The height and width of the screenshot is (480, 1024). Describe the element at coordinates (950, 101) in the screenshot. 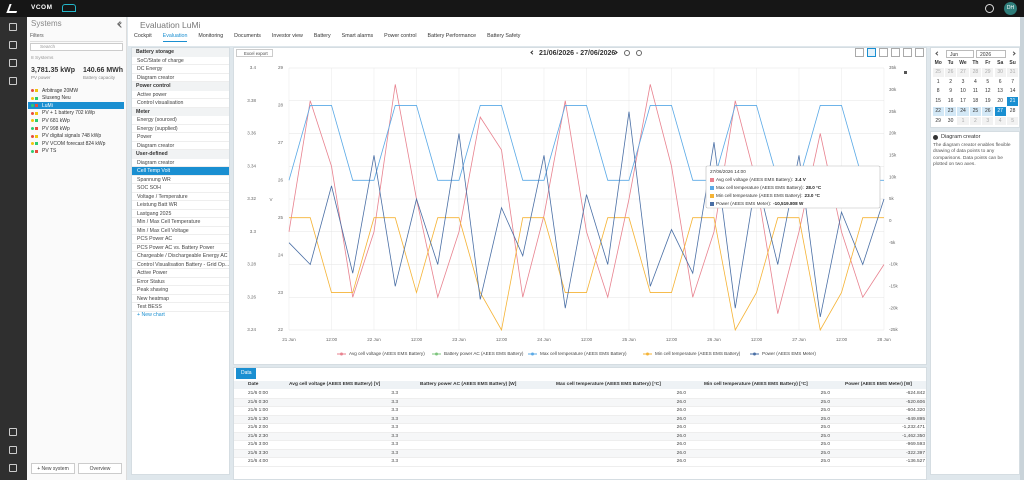

I see `calendar-day: 16` at that location.